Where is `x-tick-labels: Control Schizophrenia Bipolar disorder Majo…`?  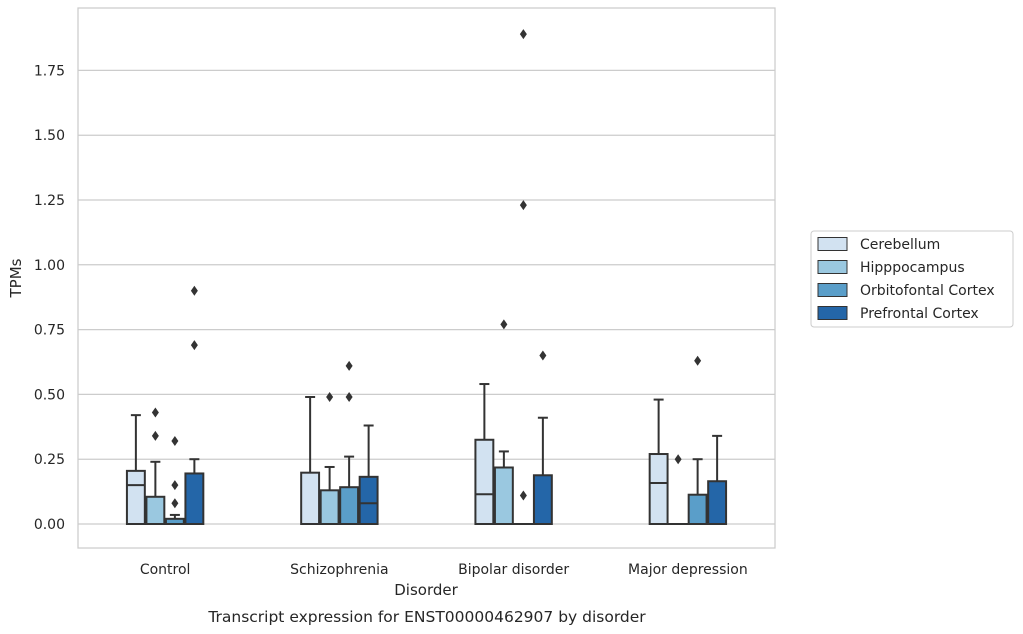 x-tick-labels: Control Schizophrenia Bipolar disorder Majo… is located at coordinates (444, 570).